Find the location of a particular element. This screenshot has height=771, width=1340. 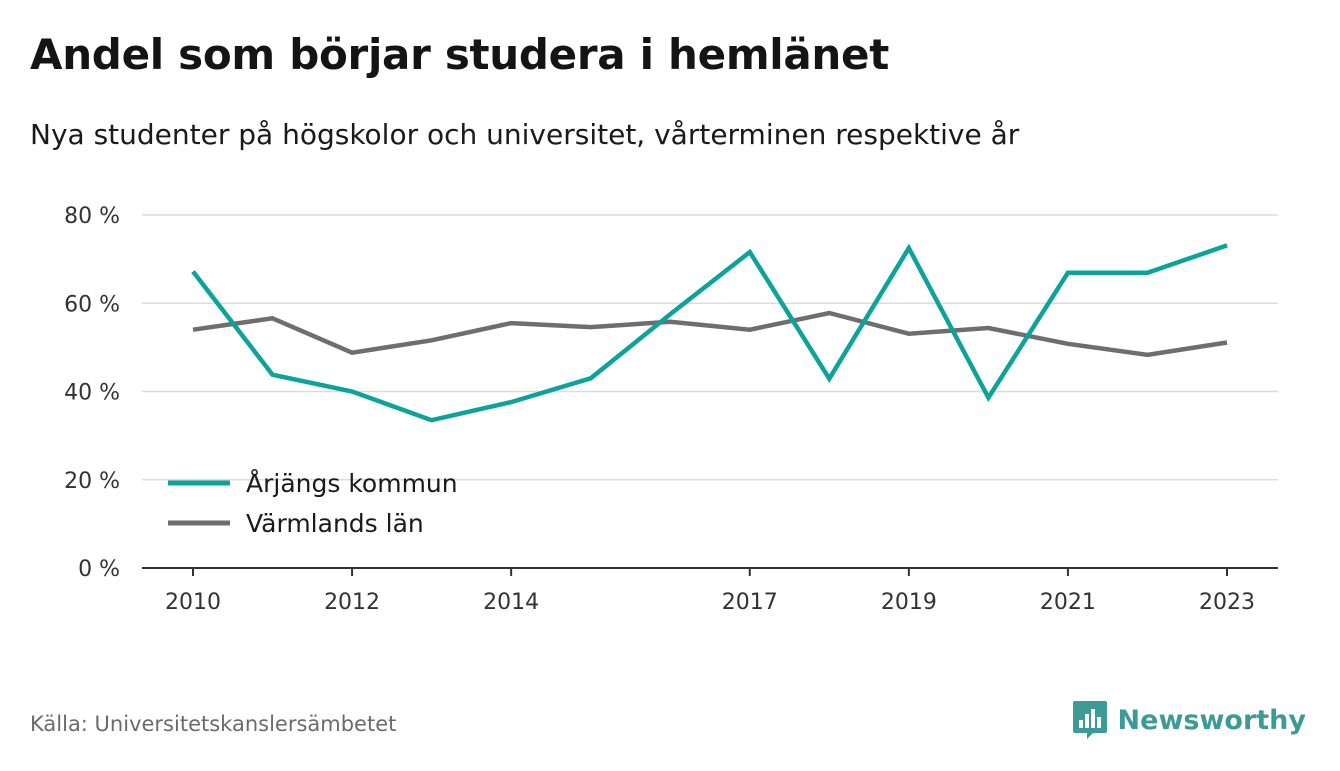

series-line-värmlands-län is located at coordinates (710, 334).